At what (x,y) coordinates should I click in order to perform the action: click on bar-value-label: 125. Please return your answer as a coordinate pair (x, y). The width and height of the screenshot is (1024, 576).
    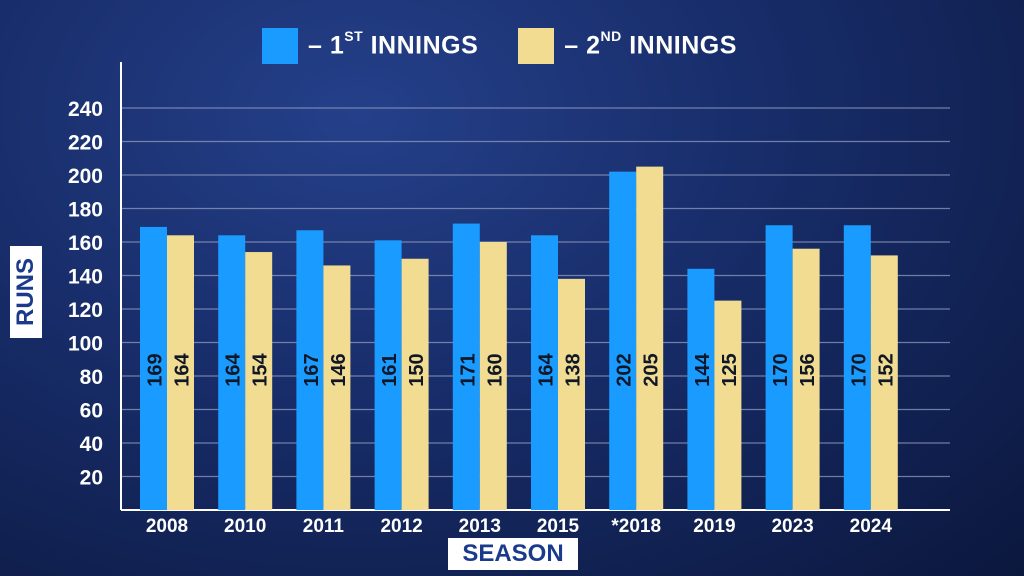
    Looking at the image, I should click on (730, 369).